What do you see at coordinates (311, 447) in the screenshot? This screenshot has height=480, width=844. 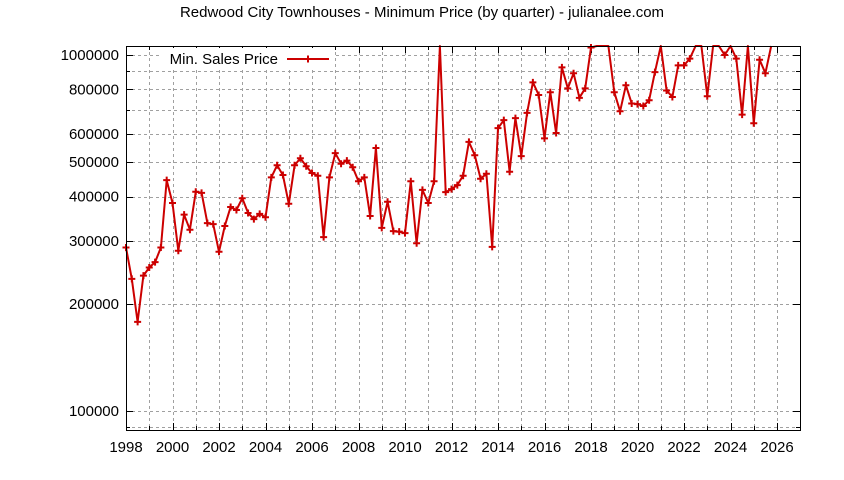 I see `x-tick-label: 2006` at bounding box center [311, 447].